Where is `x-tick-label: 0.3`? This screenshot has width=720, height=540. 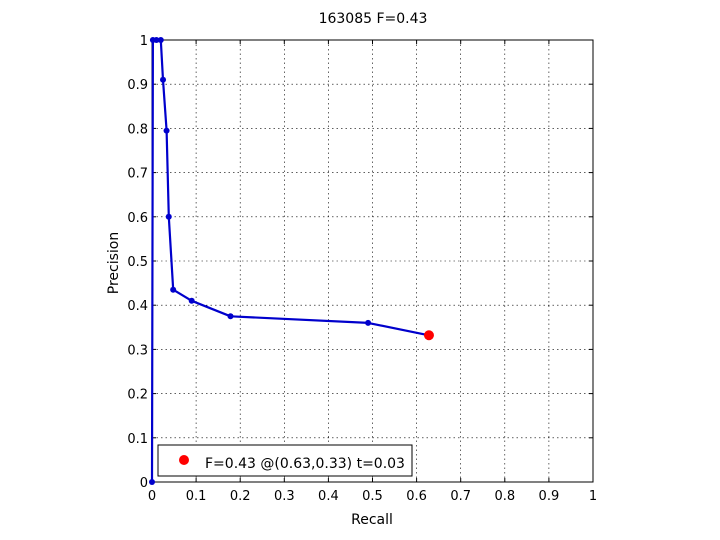
x-tick-label: 0.3 is located at coordinates (284, 496).